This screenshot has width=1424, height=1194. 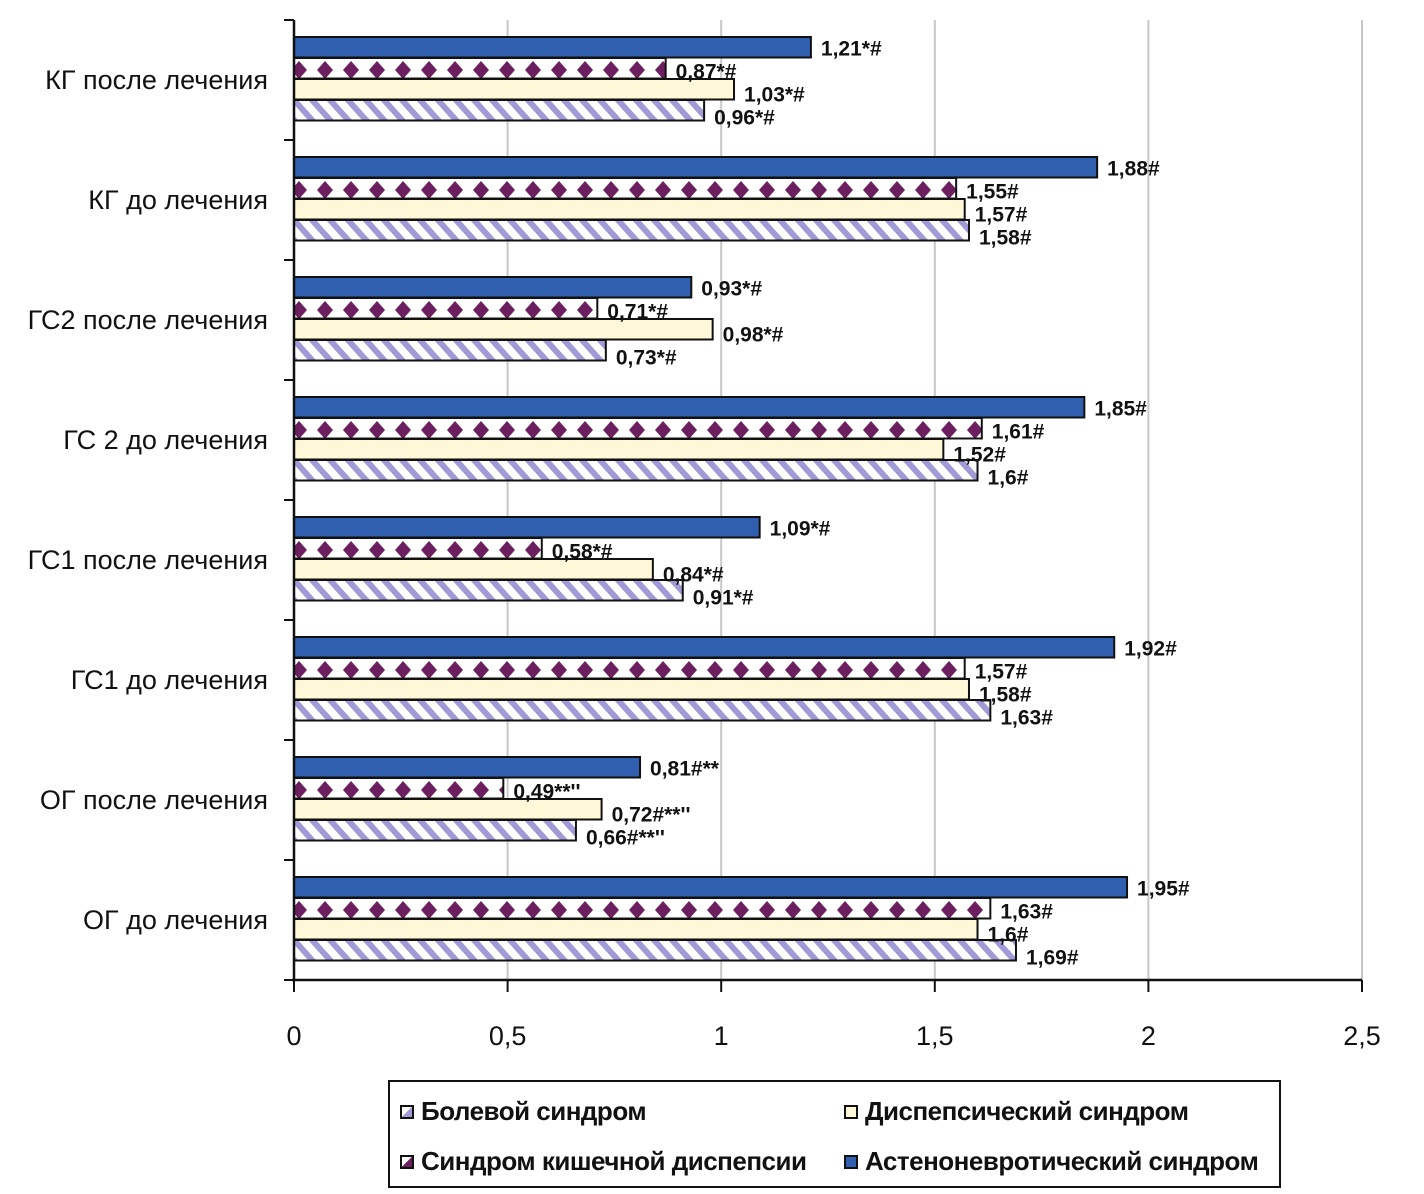 I want to click on data-label: 0,84*#, so click(x=693, y=574).